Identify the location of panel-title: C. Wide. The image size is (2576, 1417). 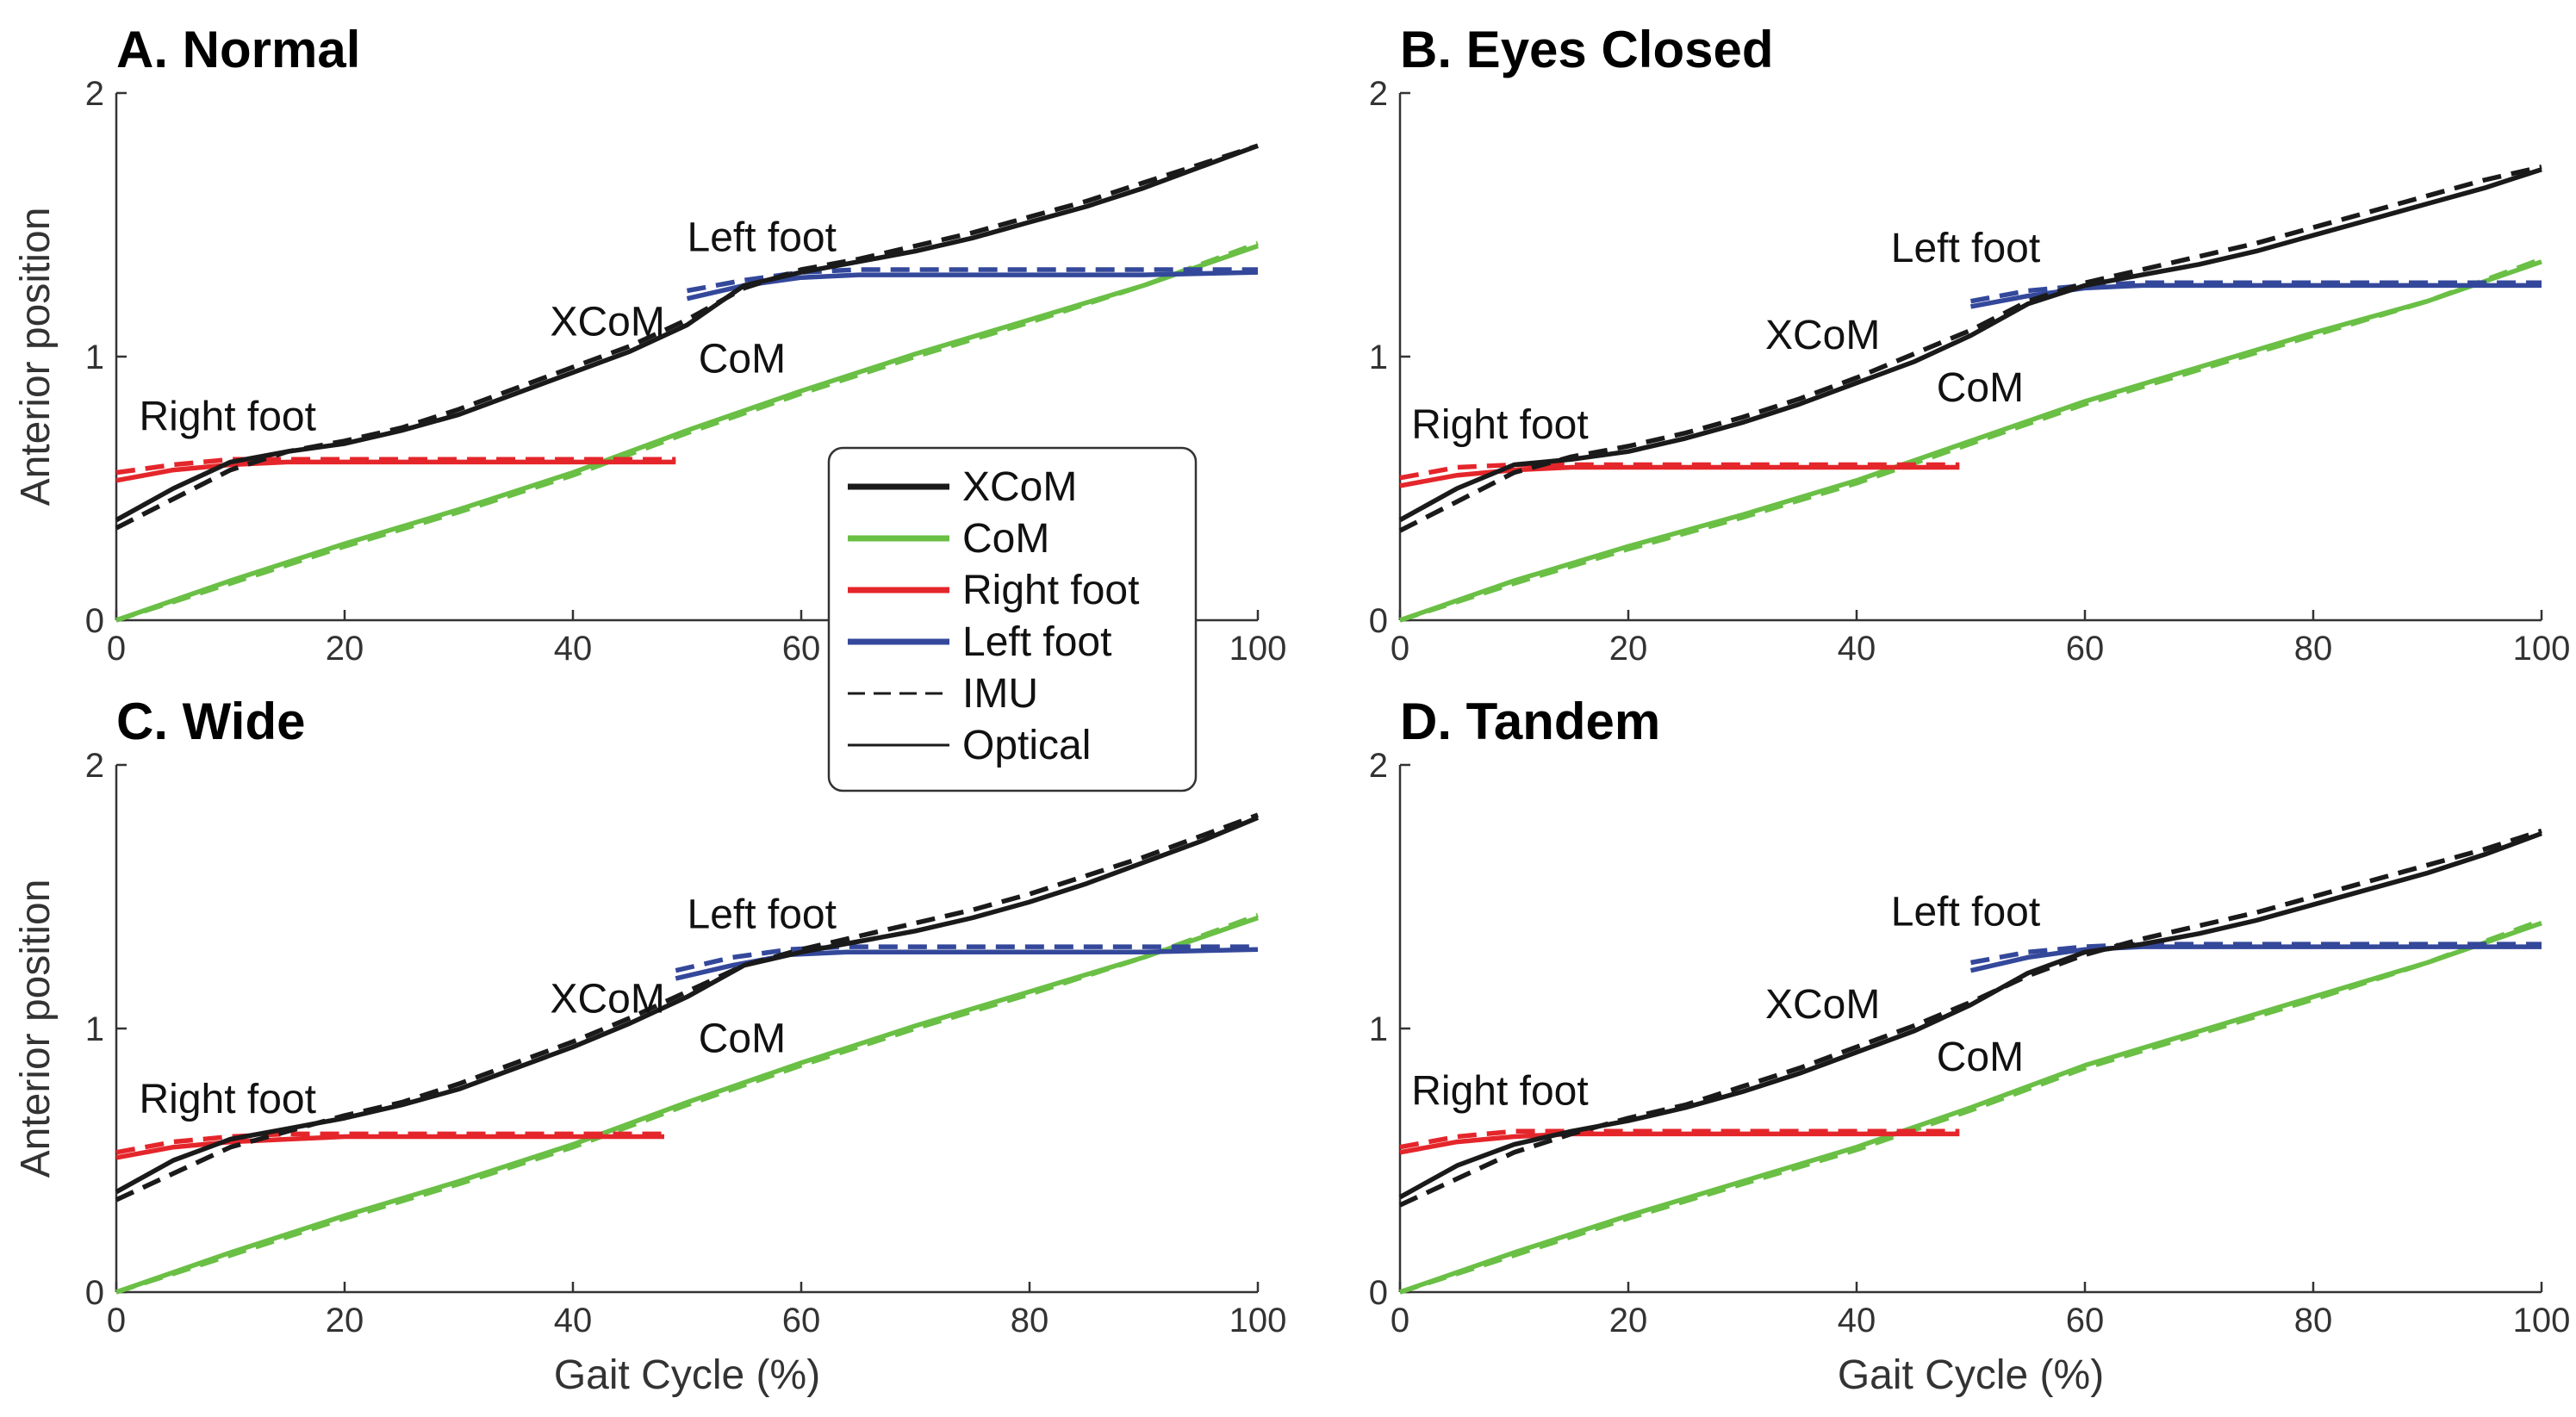
(211, 721).